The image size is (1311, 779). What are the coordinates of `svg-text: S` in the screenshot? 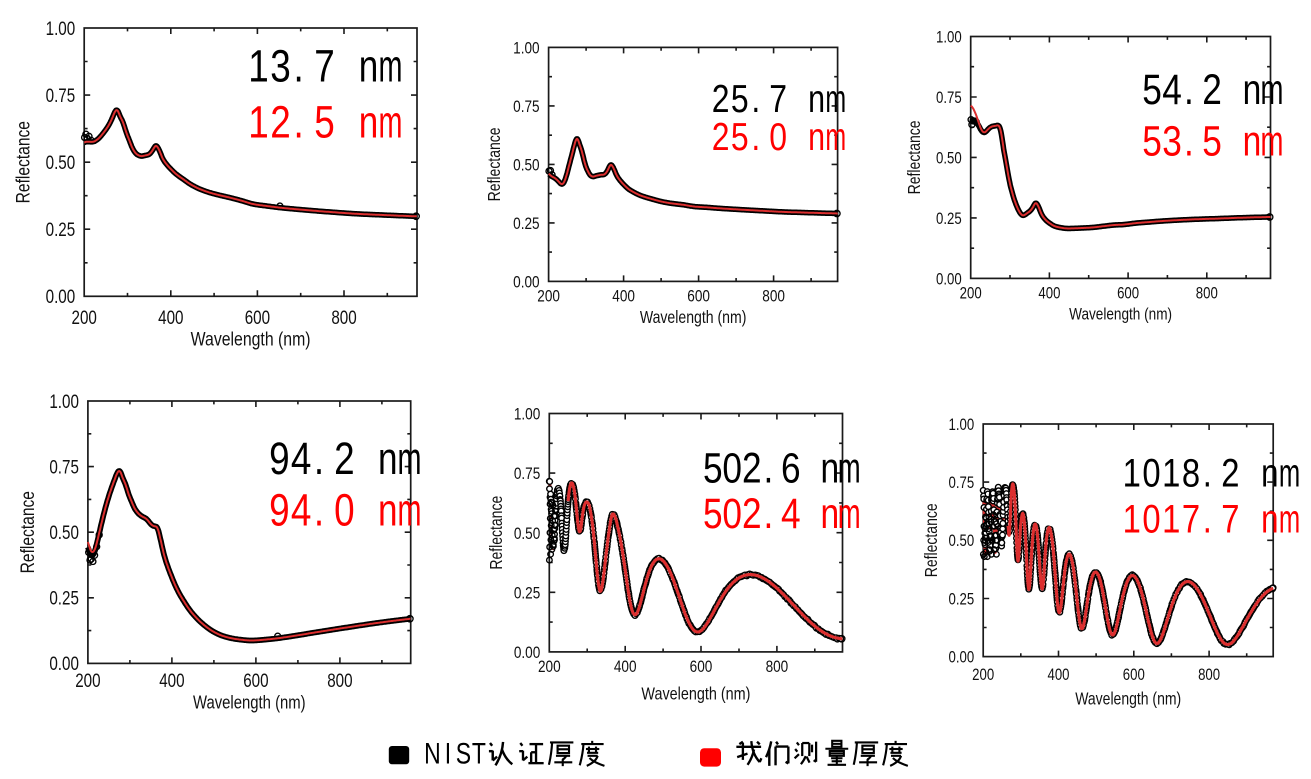 It's located at (463, 753).